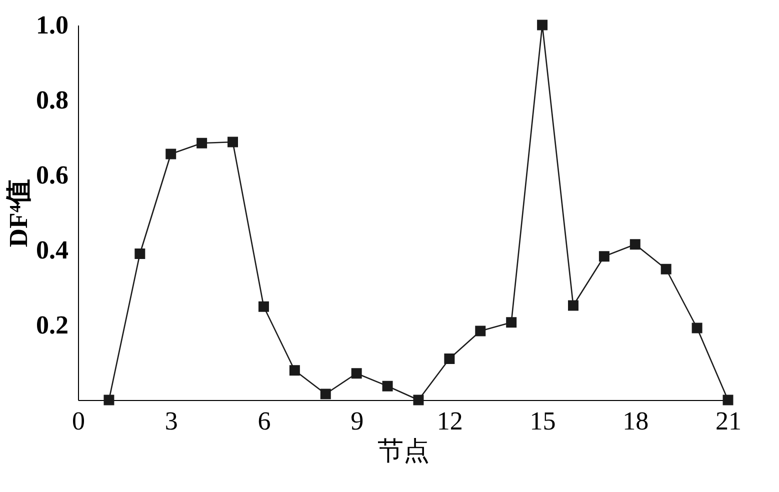 The width and height of the screenshot is (779, 492). Describe the element at coordinates (18, 213) in the screenshot. I see `y-axis-title: DF⁴值` at that location.